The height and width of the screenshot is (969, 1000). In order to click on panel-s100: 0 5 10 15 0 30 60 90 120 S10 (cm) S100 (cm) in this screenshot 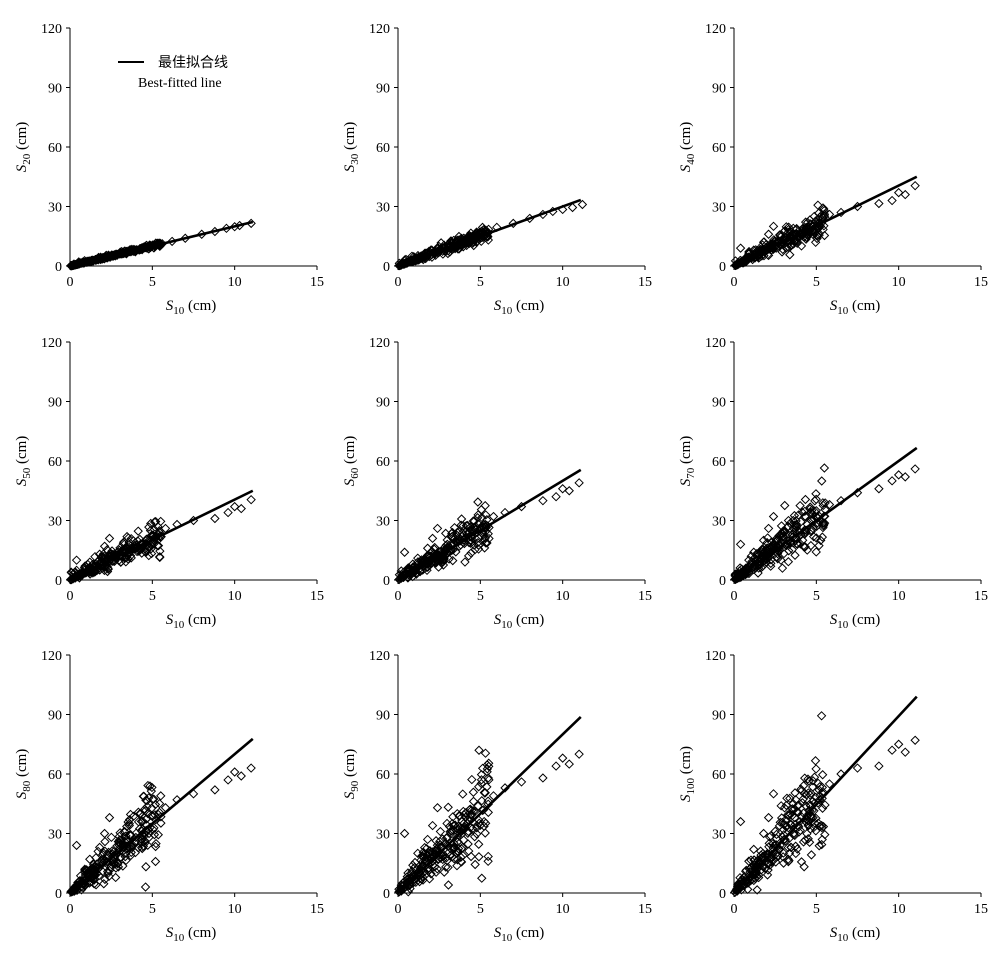, I will do `click(833, 796)`.